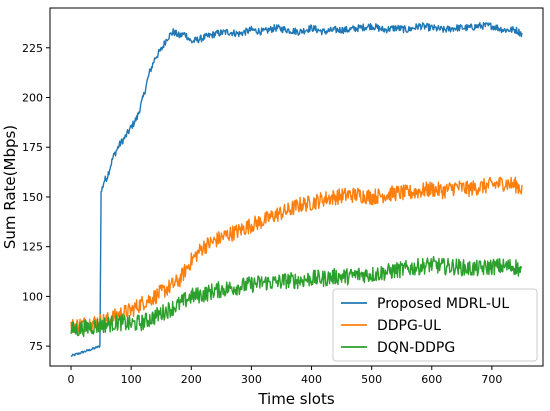 The height and width of the screenshot is (411, 550). I want to click on y-axis-label: Sum Rate(Mbps), so click(10, 187).